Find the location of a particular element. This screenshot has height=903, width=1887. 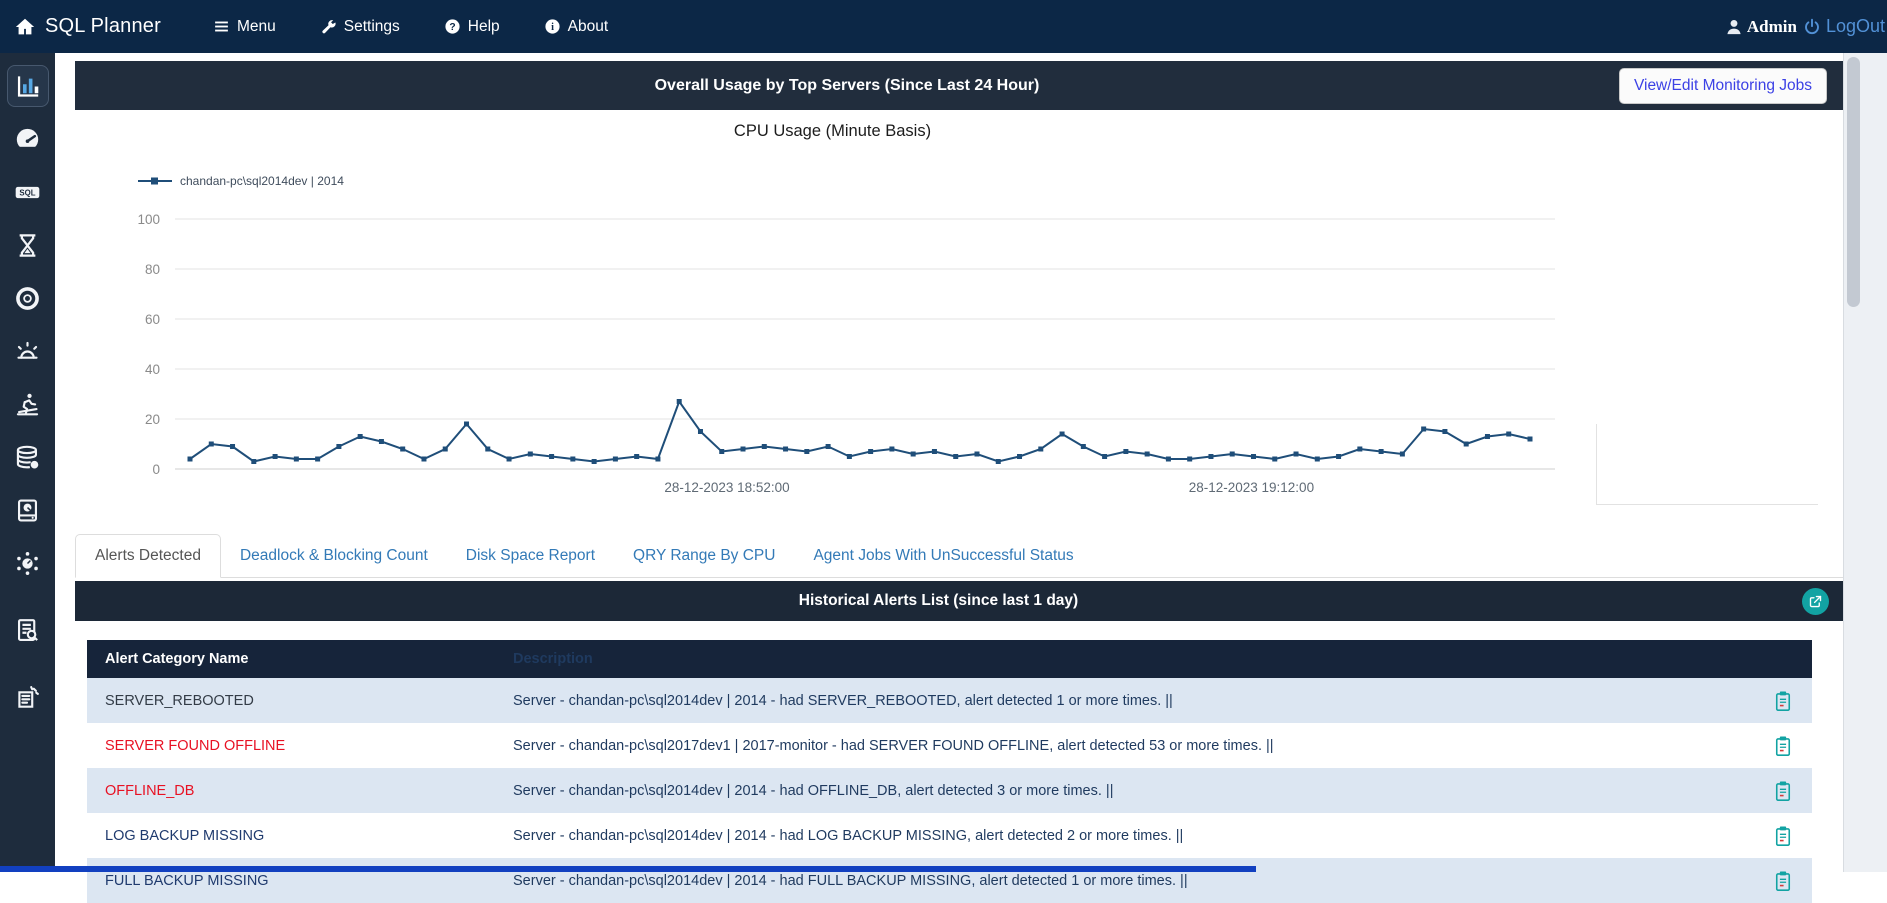

svg-text: 28-12-2023 18:52:00 is located at coordinates (726, 487).